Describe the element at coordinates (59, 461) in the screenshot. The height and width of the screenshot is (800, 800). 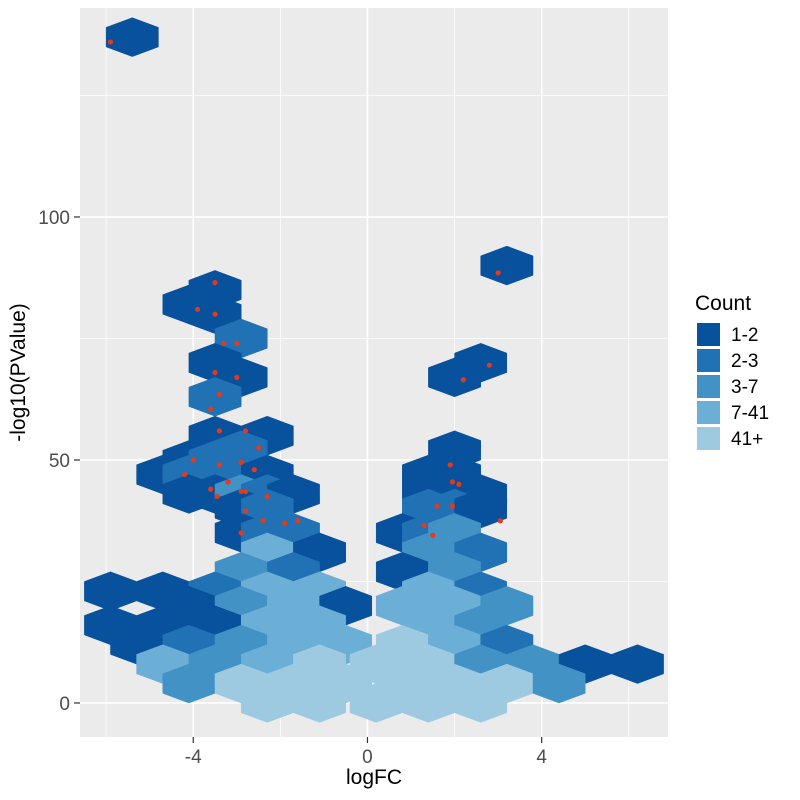
I see `y-tick-label: 50` at that location.